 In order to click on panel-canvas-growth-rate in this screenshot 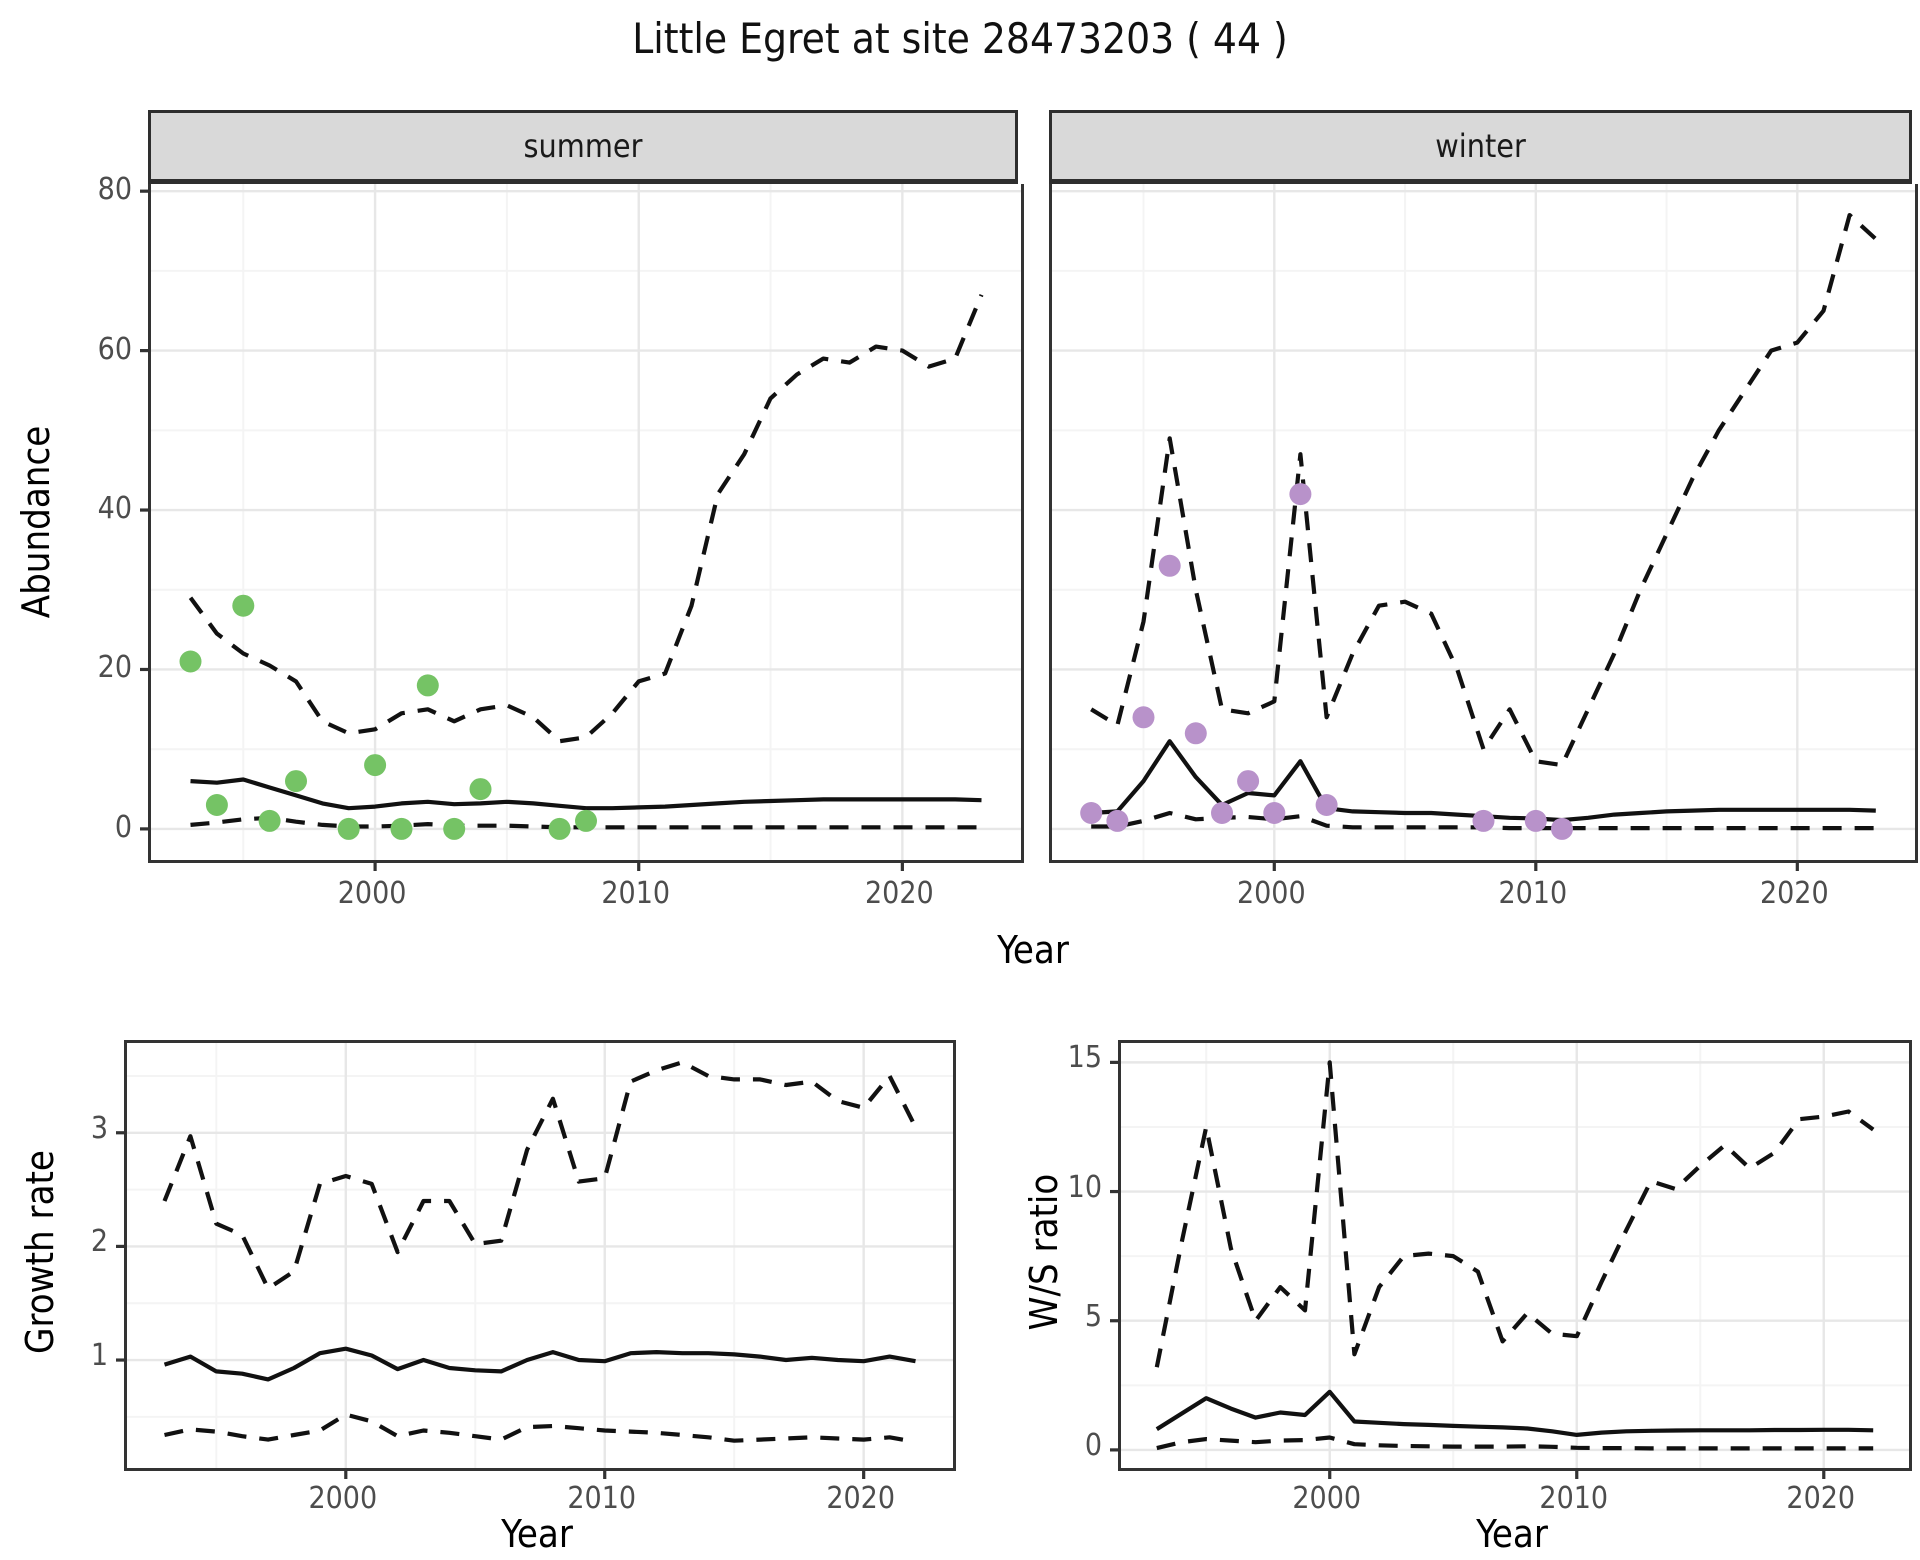, I will do `click(534, 1261)`.